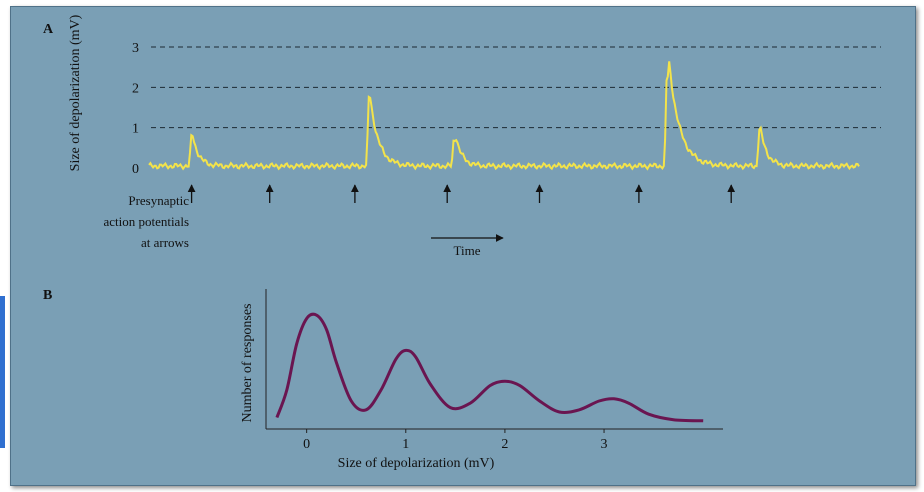  Describe the element at coordinates (306, 444) in the screenshot. I see `x-tick-label: 0` at that location.